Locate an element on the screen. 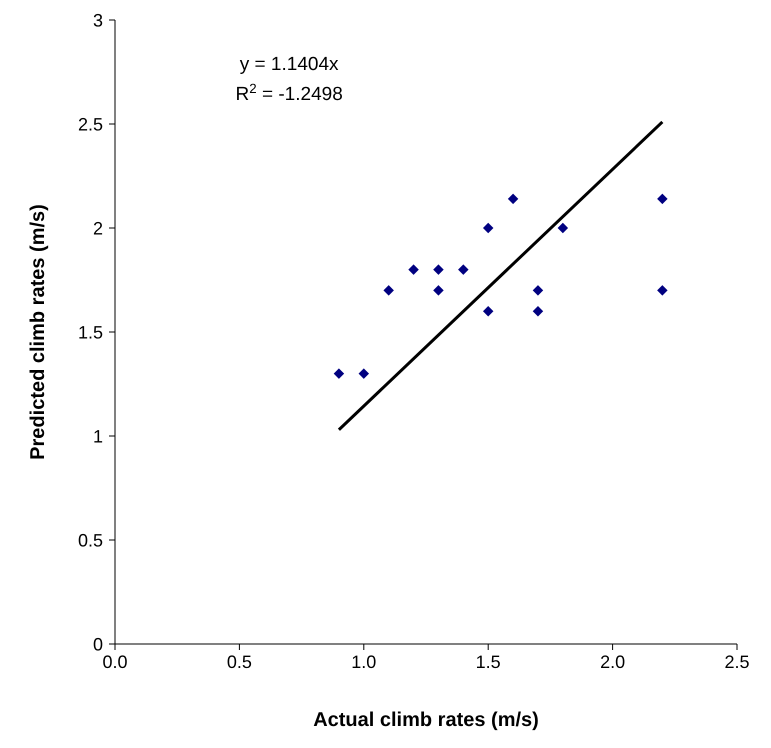 This screenshot has height=748, width=771. x-tick-label: 0.5 is located at coordinates (239, 662).